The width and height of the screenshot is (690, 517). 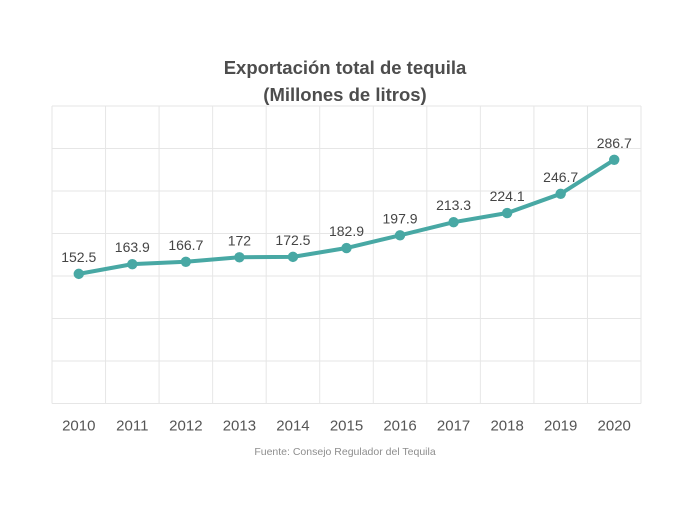 What do you see at coordinates (185, 245) in the screenshot?
I see `value-label-2012: 166.7` at bounding box center [185, 245].